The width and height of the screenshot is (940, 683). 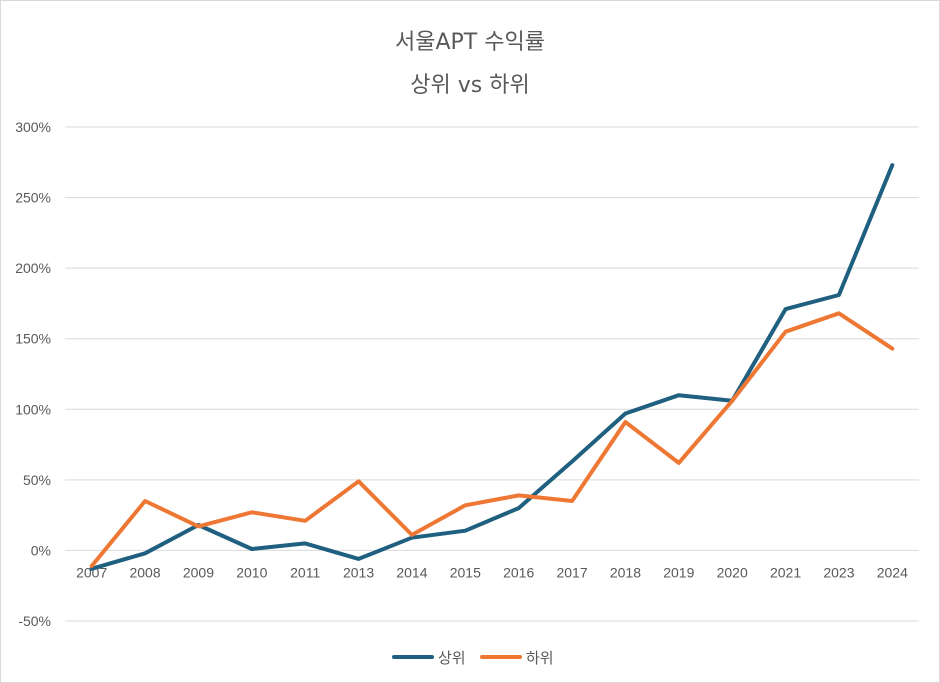 I want to click on legend: 상위 하위, so click(x=473, y=658).